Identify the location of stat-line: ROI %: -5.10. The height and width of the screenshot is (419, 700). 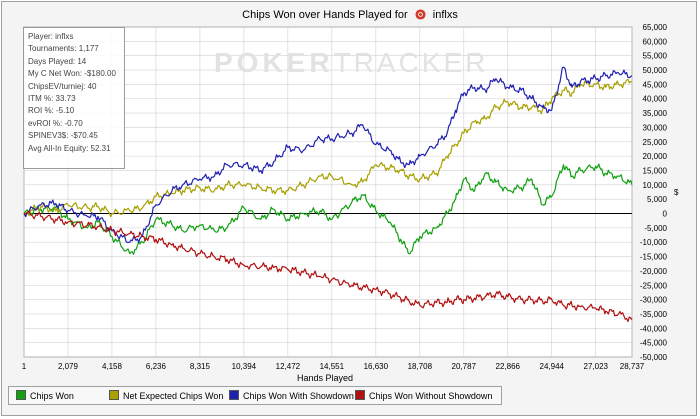
(51, 111).